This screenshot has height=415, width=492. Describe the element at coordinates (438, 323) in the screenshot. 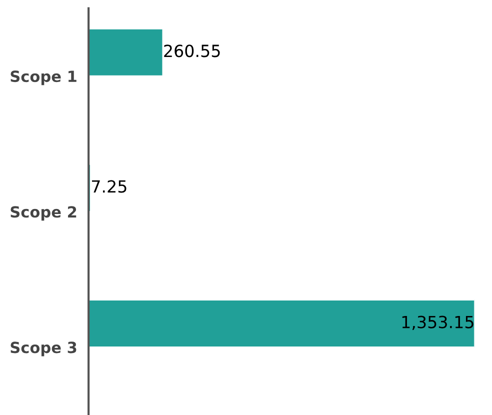

I see `data-label: 1,353.15` at that location.